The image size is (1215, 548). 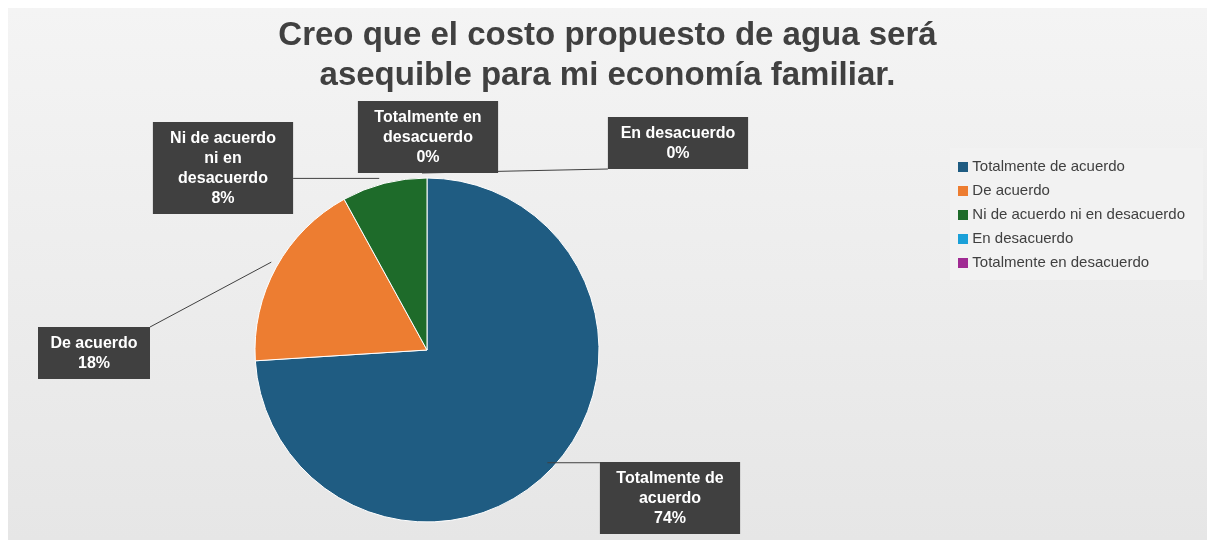 What do you see at coordinates (670, 517) in the screenshot?
I see `data-label: 74%` at bounding box center [670, 517].